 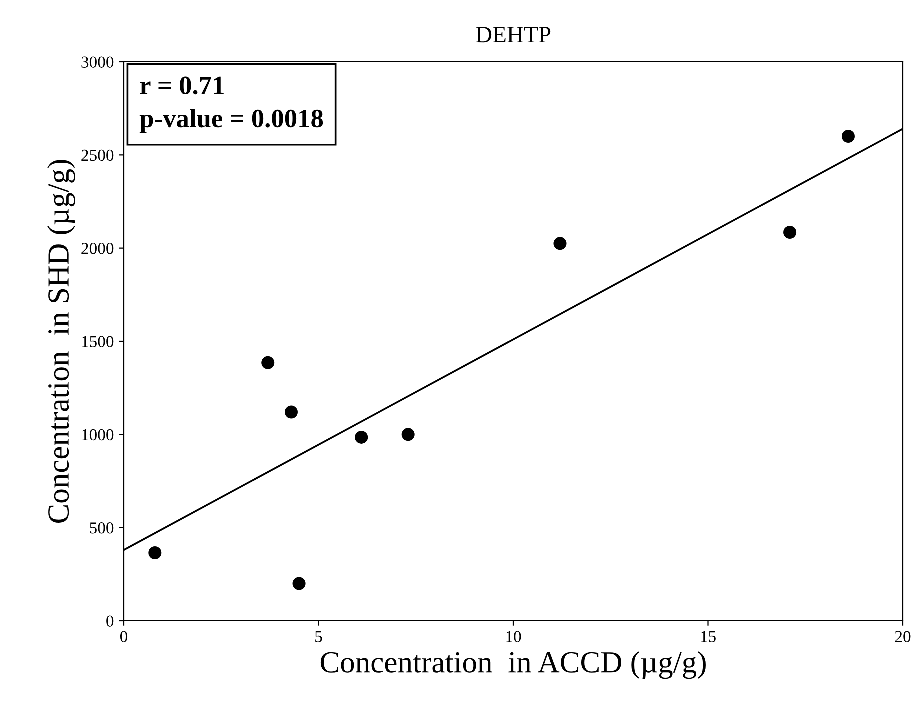 What do you see at coordinates (98, 62) in the screenshot?
I see `y-tick-label: 3000` at bounding box center [98, 62].